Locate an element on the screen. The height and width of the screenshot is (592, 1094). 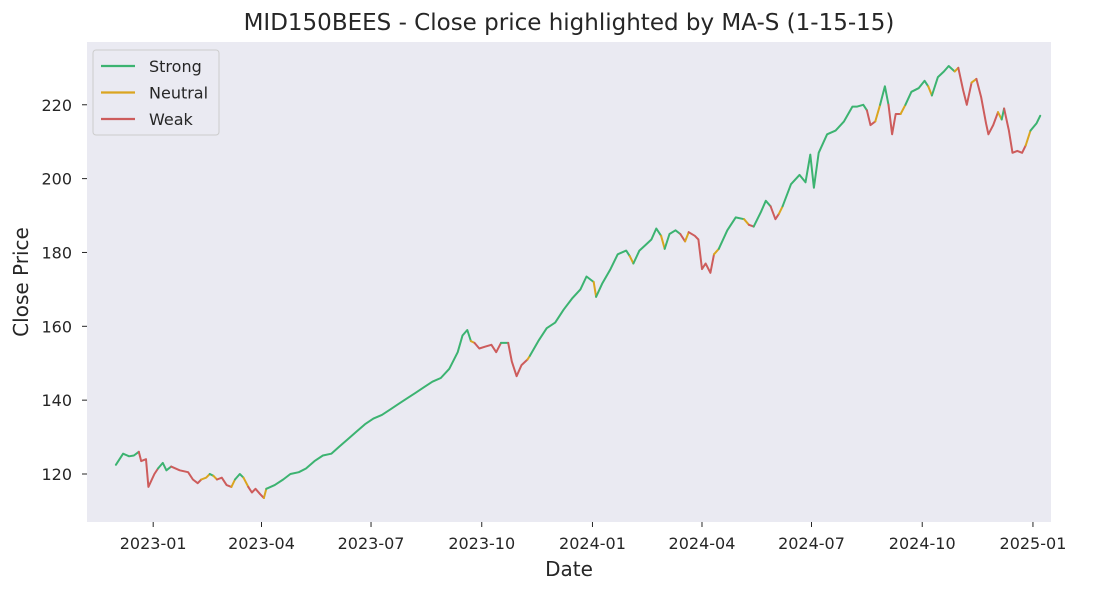
x-axis-title: Date is located at coordinates (569, 569).